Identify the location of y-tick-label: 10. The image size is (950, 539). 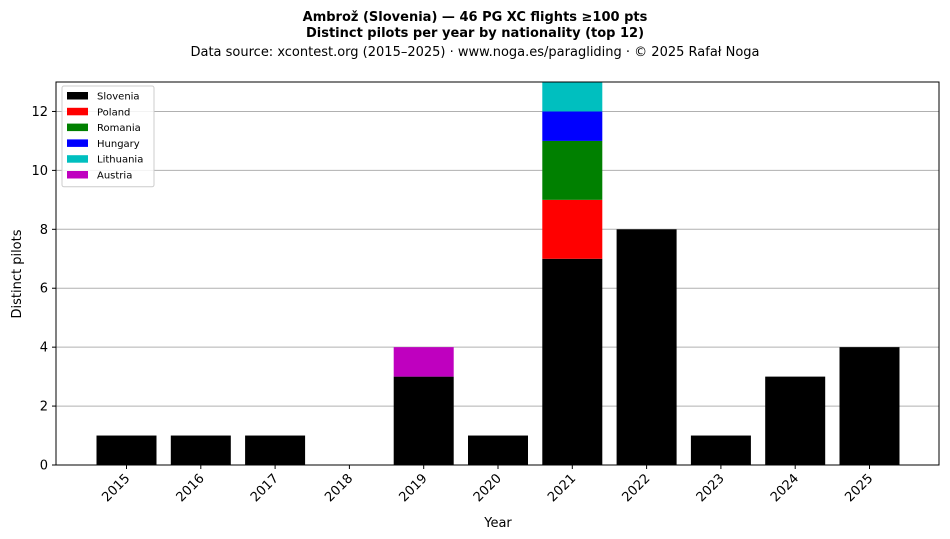
(39, 171).